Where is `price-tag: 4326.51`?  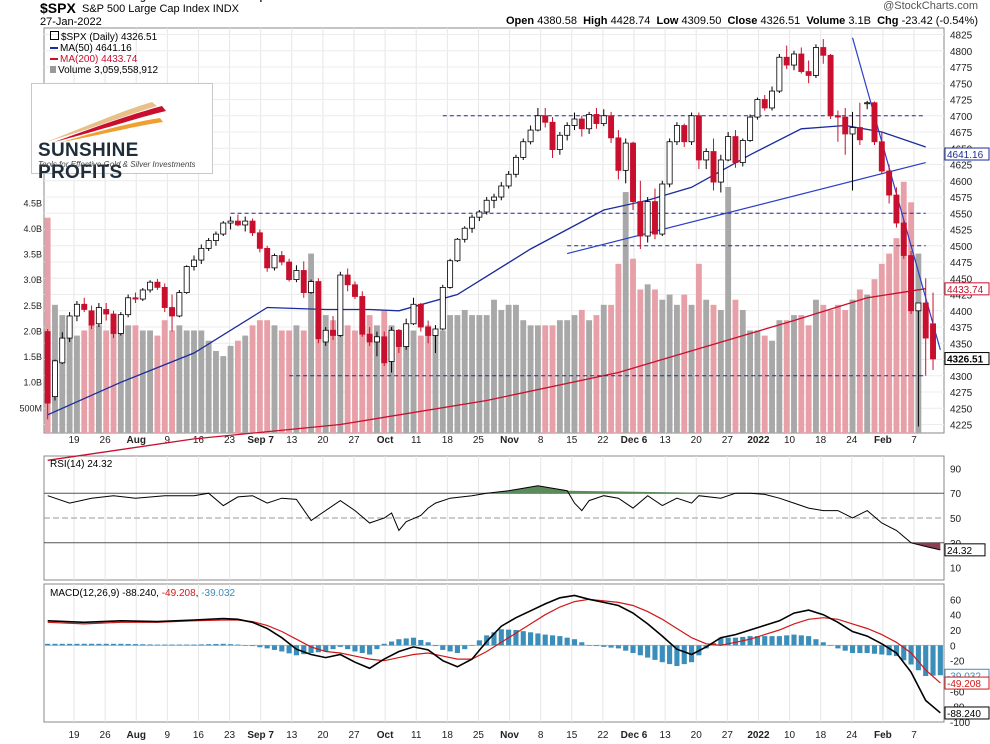
price-tag: 4326.51 is located at coordinates (965, 360).